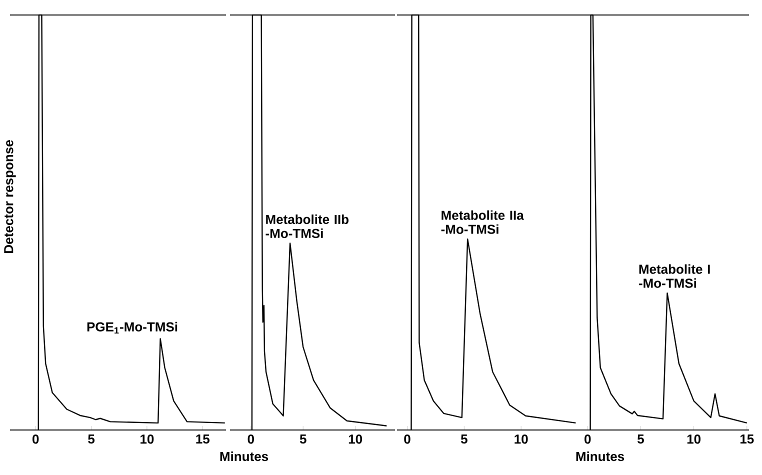  Describe the element at coordinates (307, 226) in the screenshot. I see `annotation: Metabolite IIb -Mo-TMSi` at that location.